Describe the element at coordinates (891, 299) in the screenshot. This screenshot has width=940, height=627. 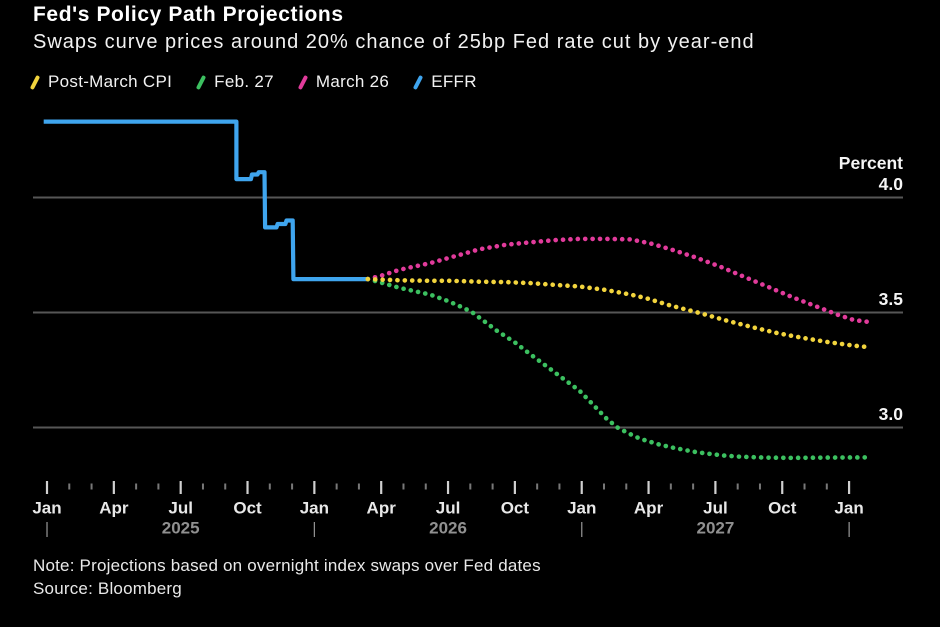
I see `y-tick-label: 3.5` at that location.